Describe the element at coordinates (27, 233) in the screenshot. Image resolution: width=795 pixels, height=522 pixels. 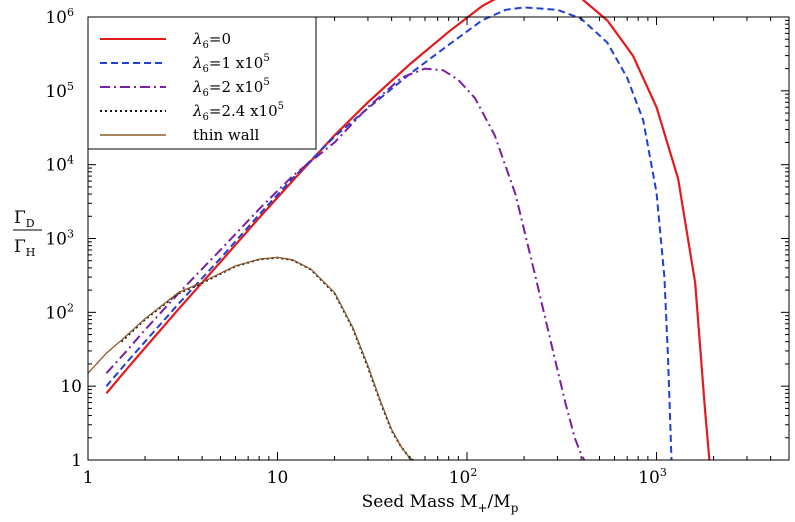
I see `y-axis-label: ΓD ΓH` at that location.